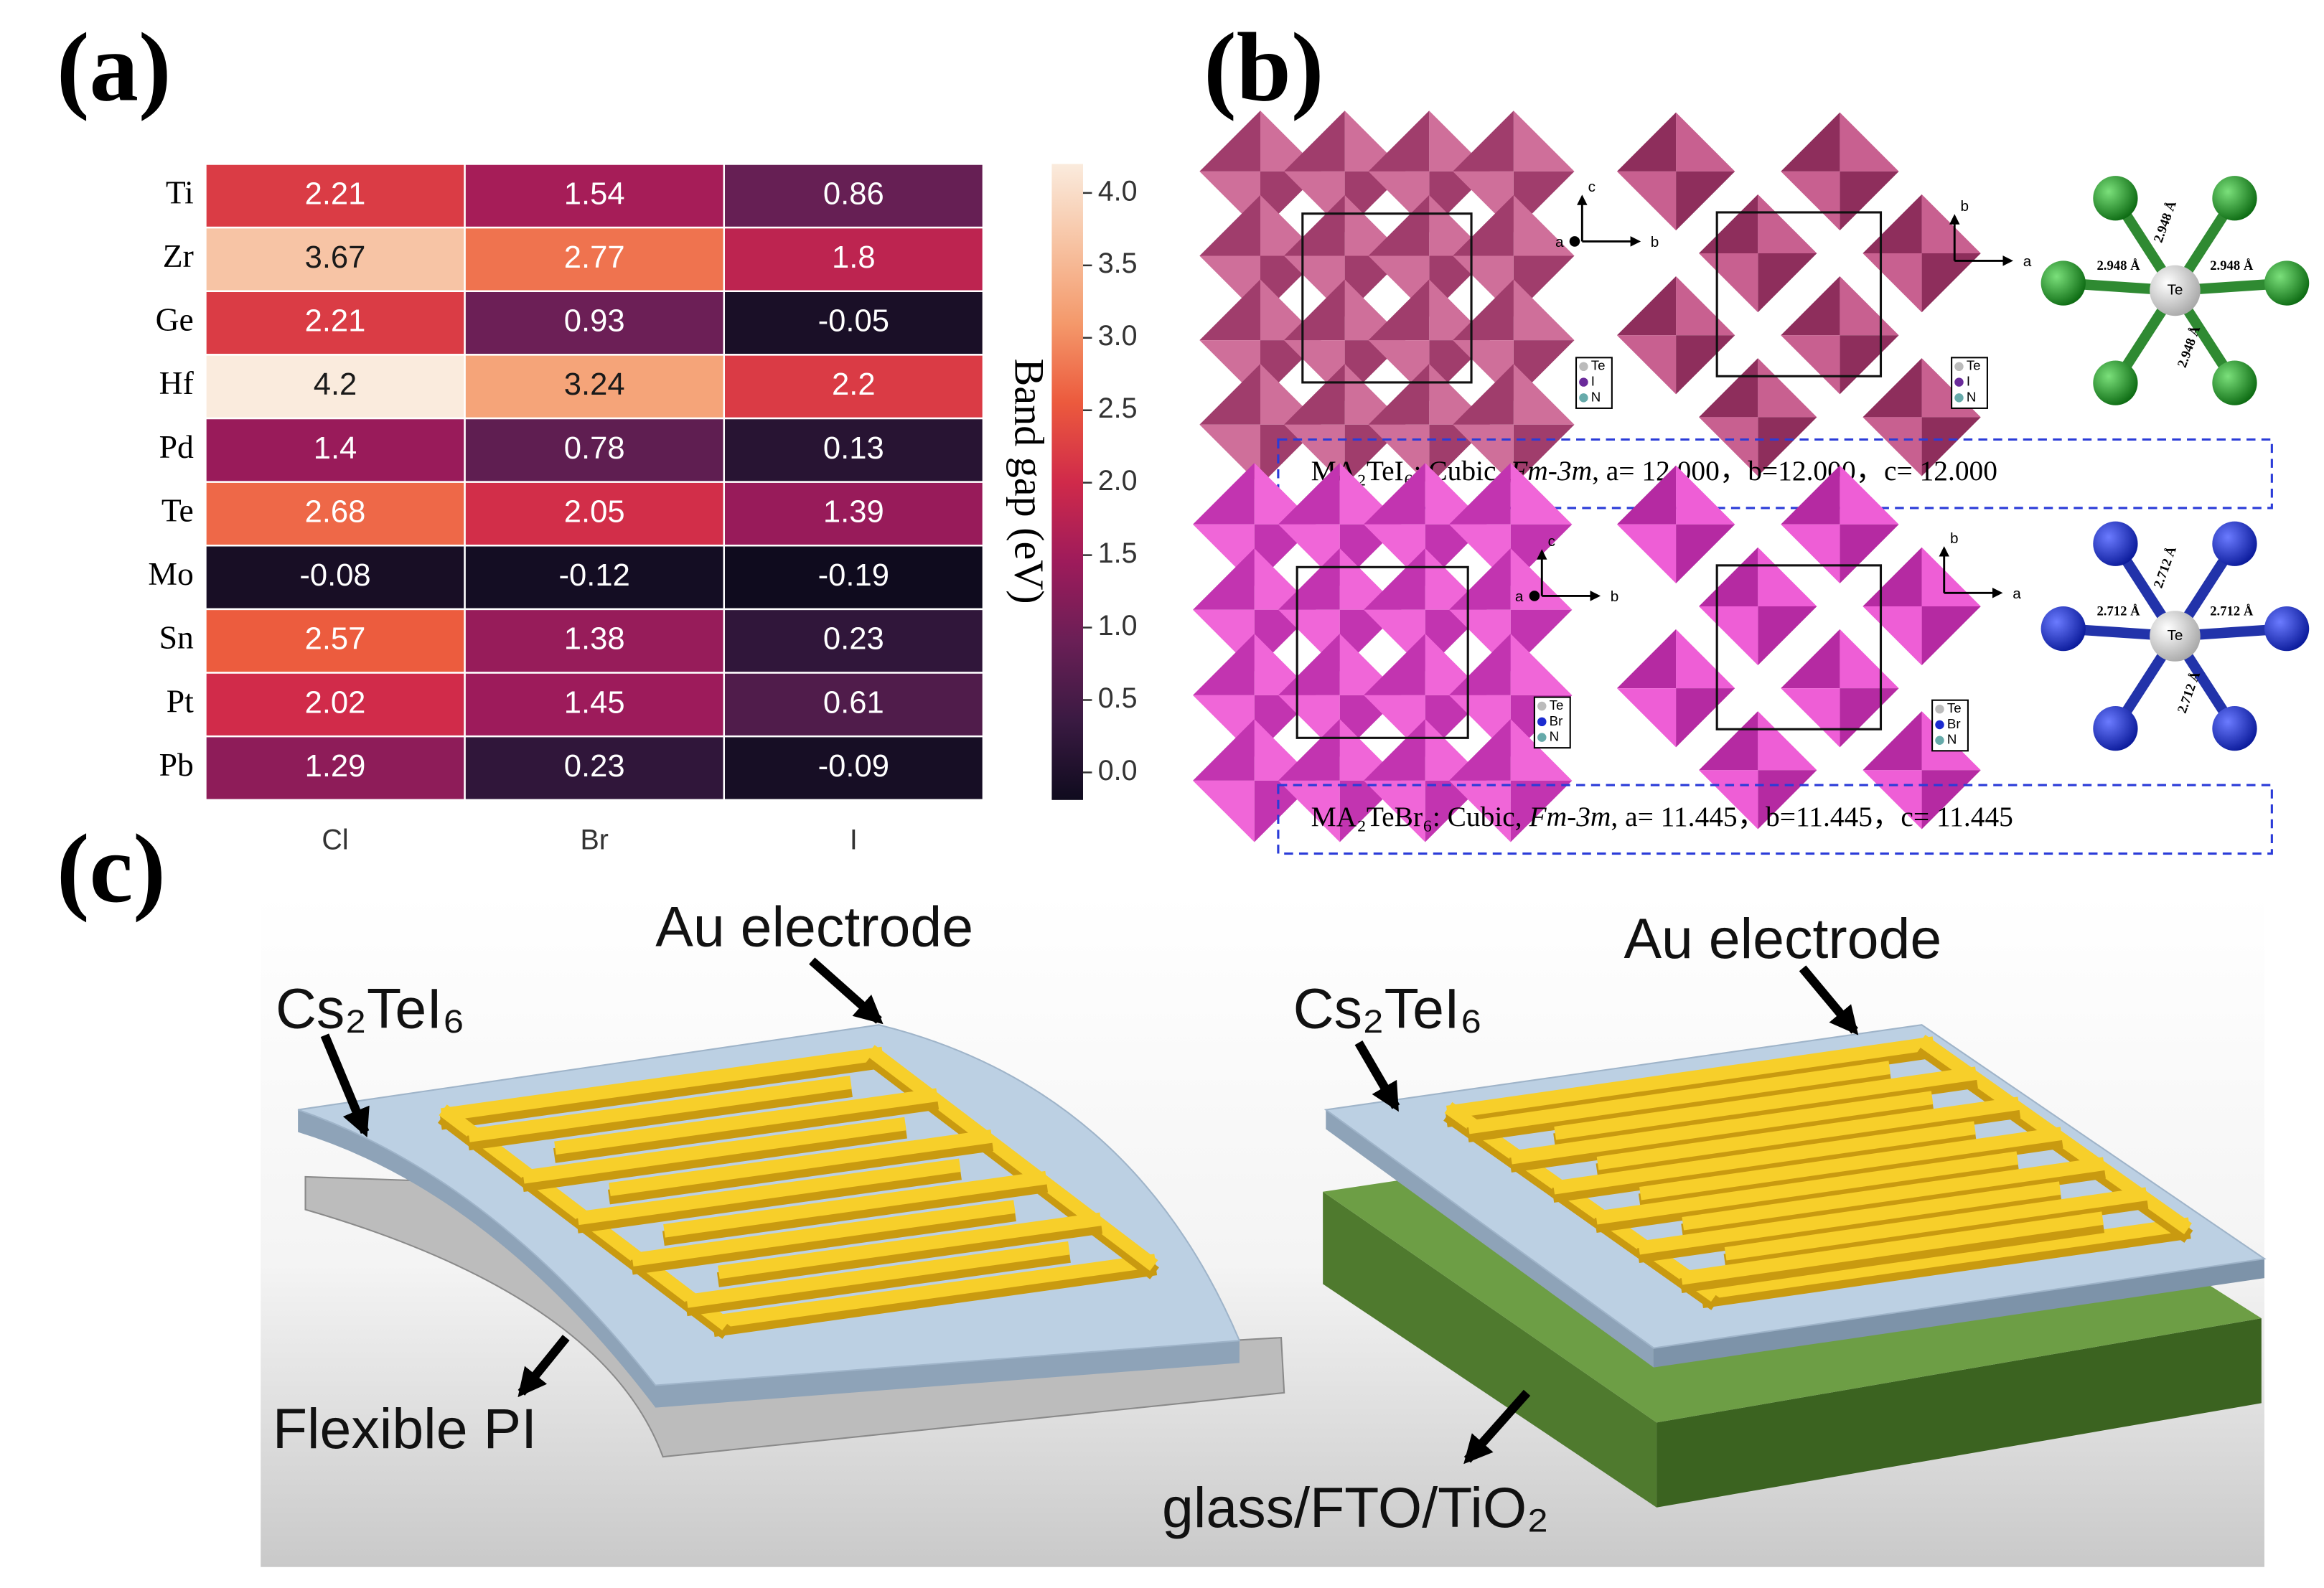 This screenshot has width=2324, height=1588. What do you see at coordinates (1799, 294) in the screenshot?
I see `unit-cell` at bounding box center [1799, 294].